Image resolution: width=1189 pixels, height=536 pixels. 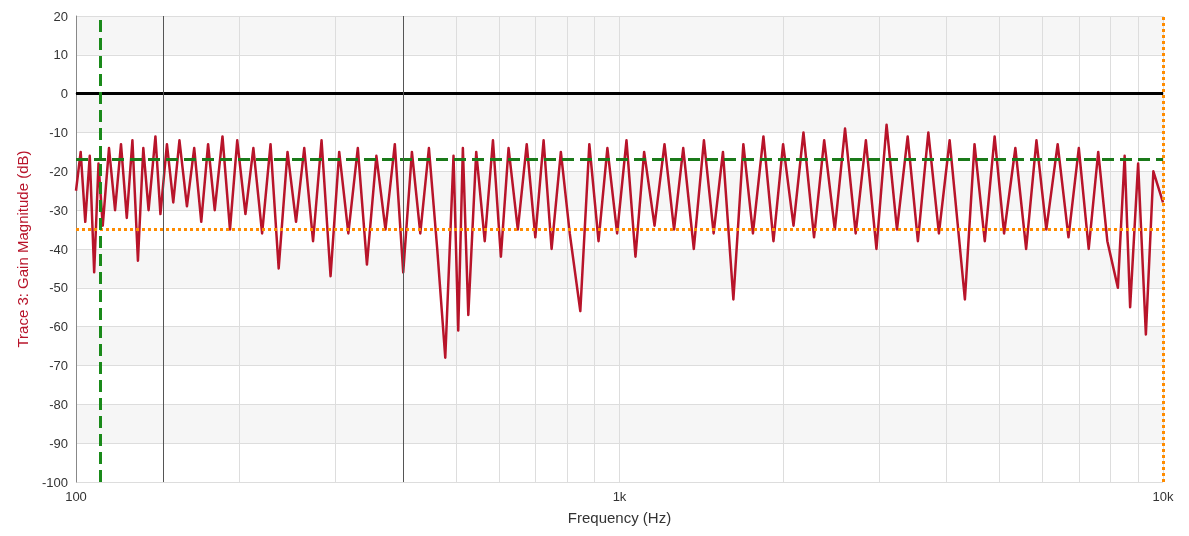 I want to click on x-axis-title: Frequency (Hz), so click(x=619, y=517).